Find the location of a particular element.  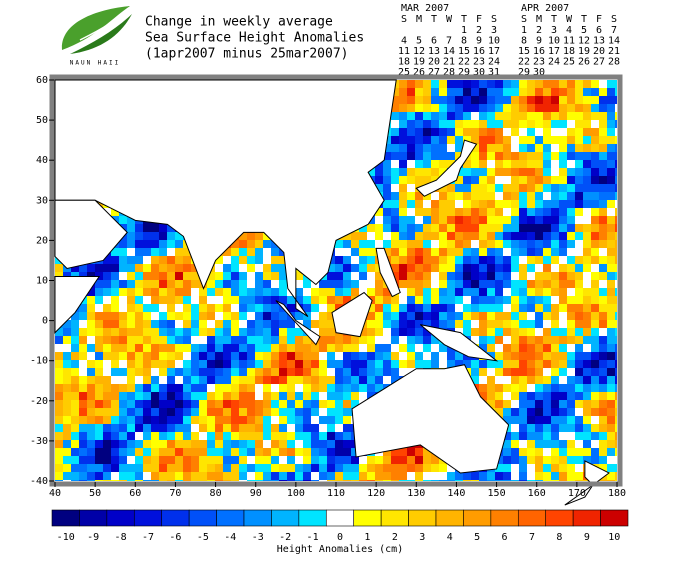

calendar-day: 21 is located at coordinates (449, 62).